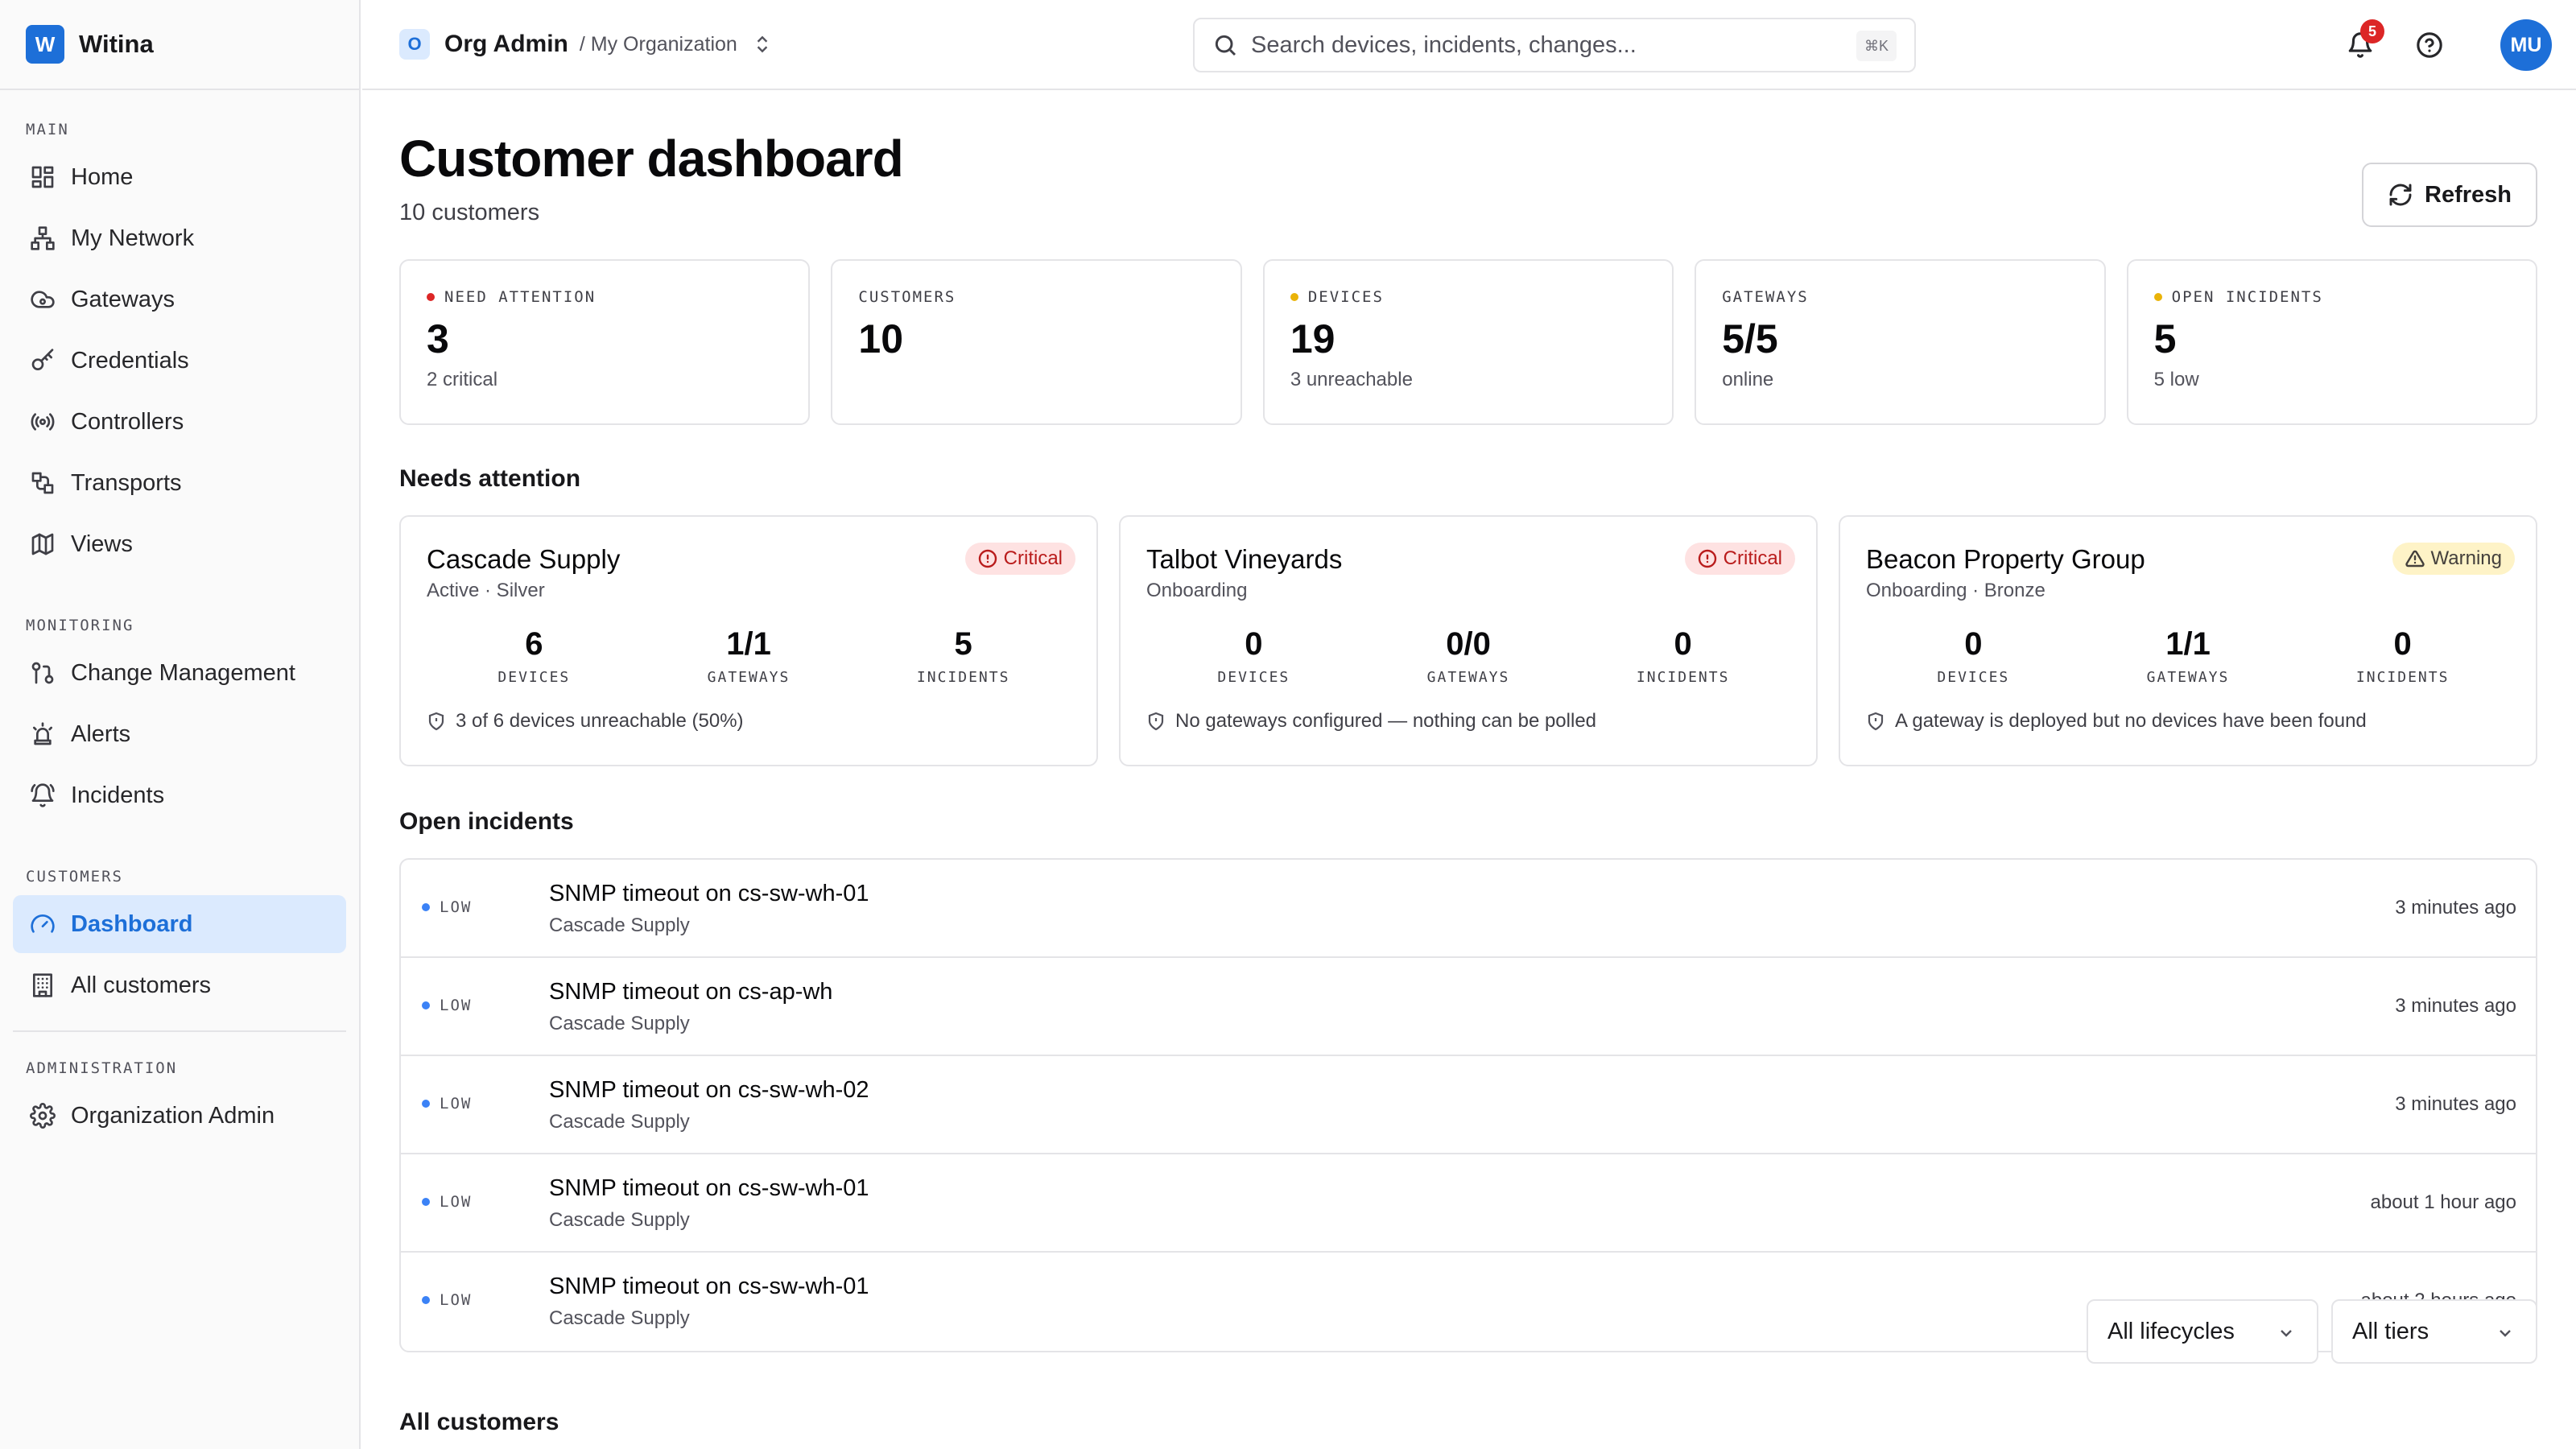 The image size is (2576, 1449). Describe the element at coordinates (709, 1090) in the screenshot. I see `incident-title: SNMP timeout on cs-sw-wh-02` at that location.